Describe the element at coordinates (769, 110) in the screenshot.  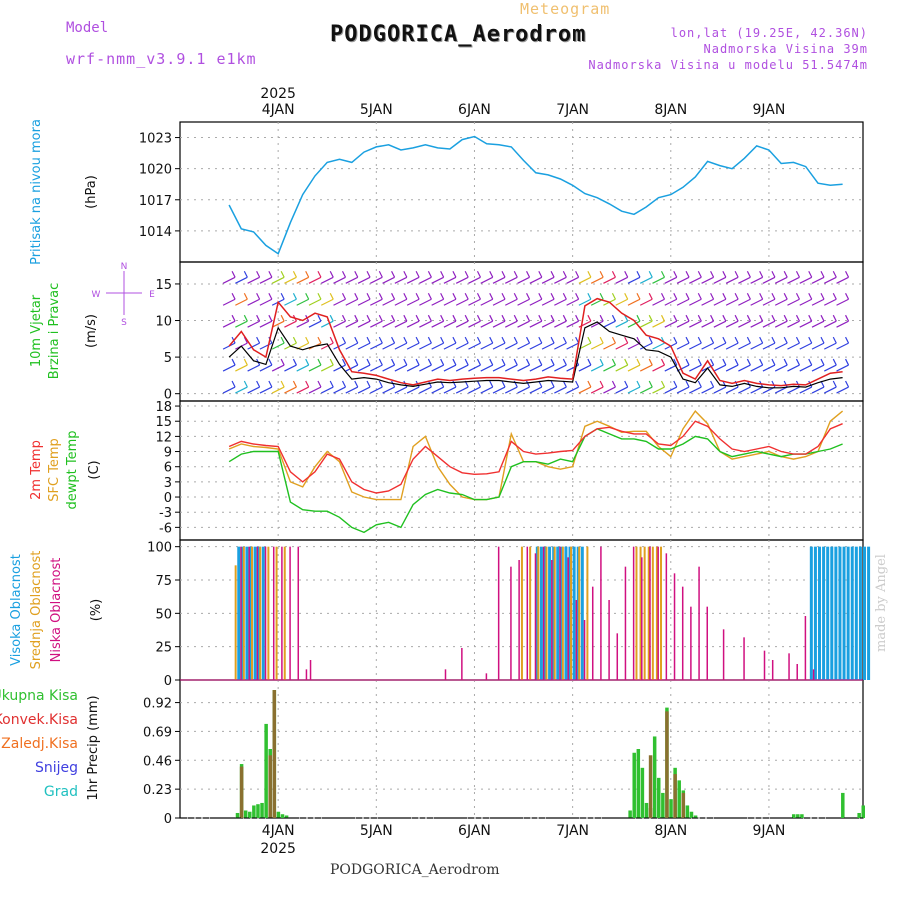
I see `x-tick-top: 9JAN` at that location.